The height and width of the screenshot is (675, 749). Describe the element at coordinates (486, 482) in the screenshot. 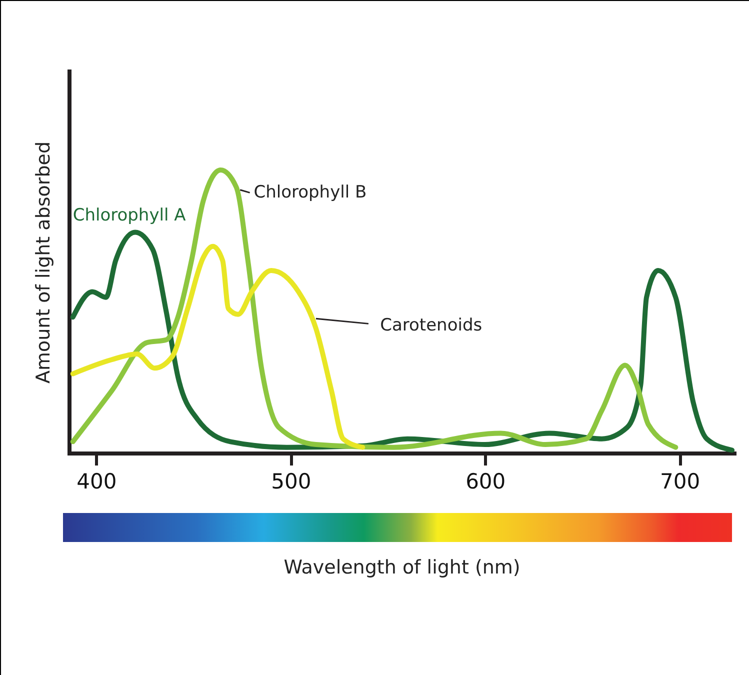

I see `x-tick-label: 600` at that location.